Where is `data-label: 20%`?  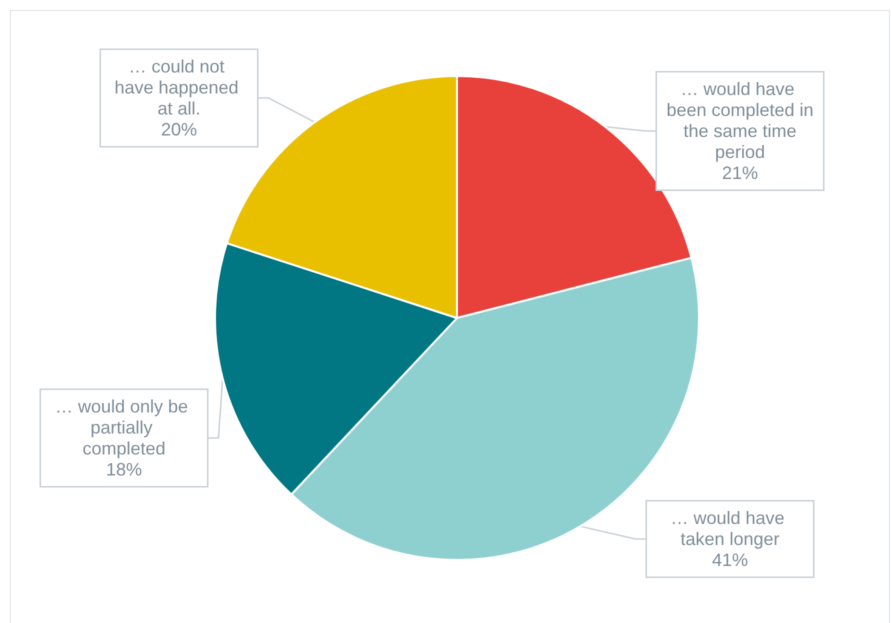
data-label: 20% is located at coordinates (179, 130).